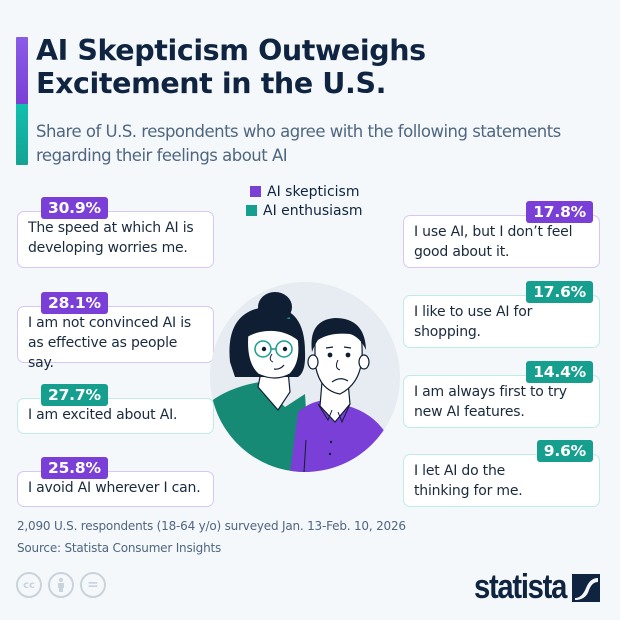 The width and height of the screenshot is (620, 620). What do you see at coordinates (297, 382) in the screenshot?
I see `two-people-icon` at bounding box center [297, 382].